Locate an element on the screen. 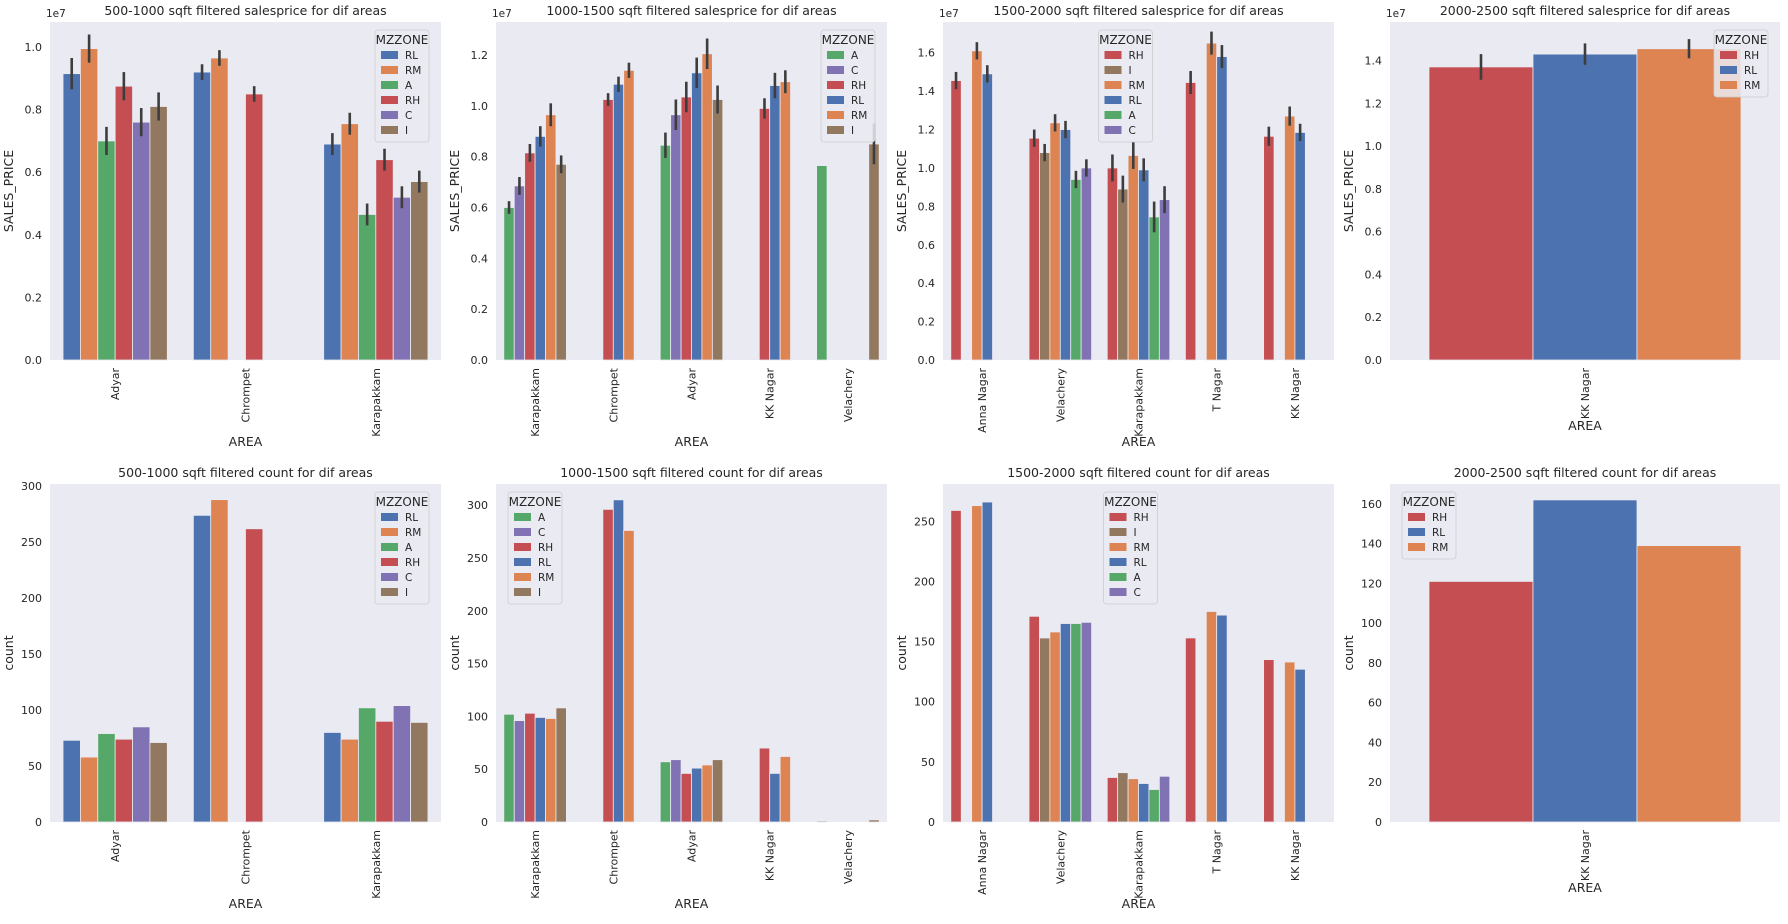 The height and width of the screenshot is (924, 1788). y-tick-label: 60 is located at coordinates (1375, 703).